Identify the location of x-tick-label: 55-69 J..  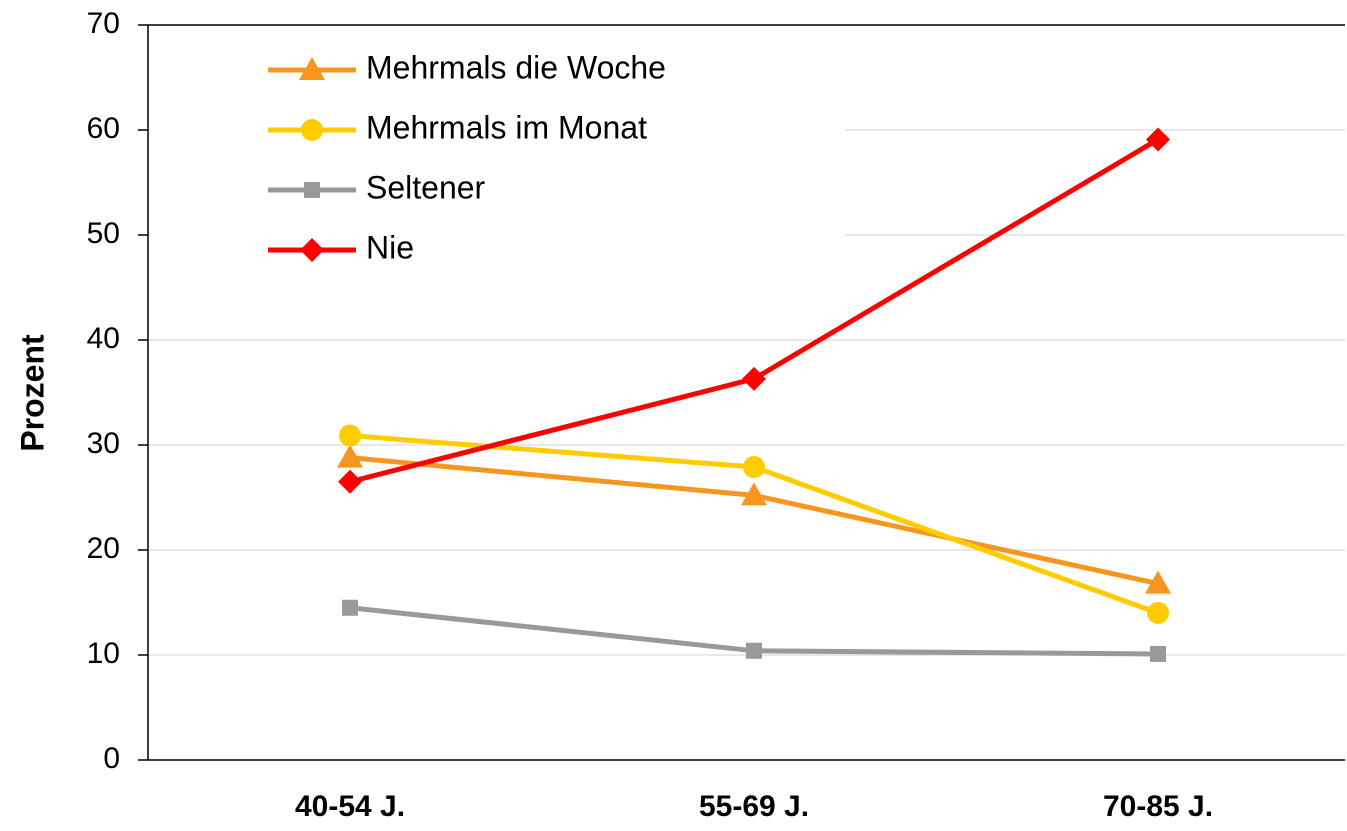
(754, 806).